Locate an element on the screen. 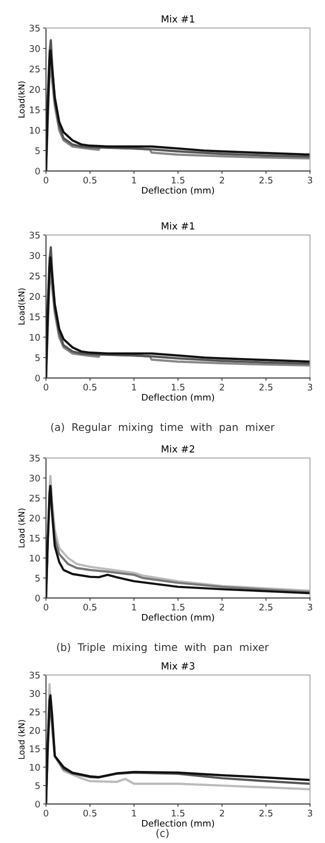 The width and height of the screenshot is (325, 843). text: (c) is located at coordinates (162, 833).